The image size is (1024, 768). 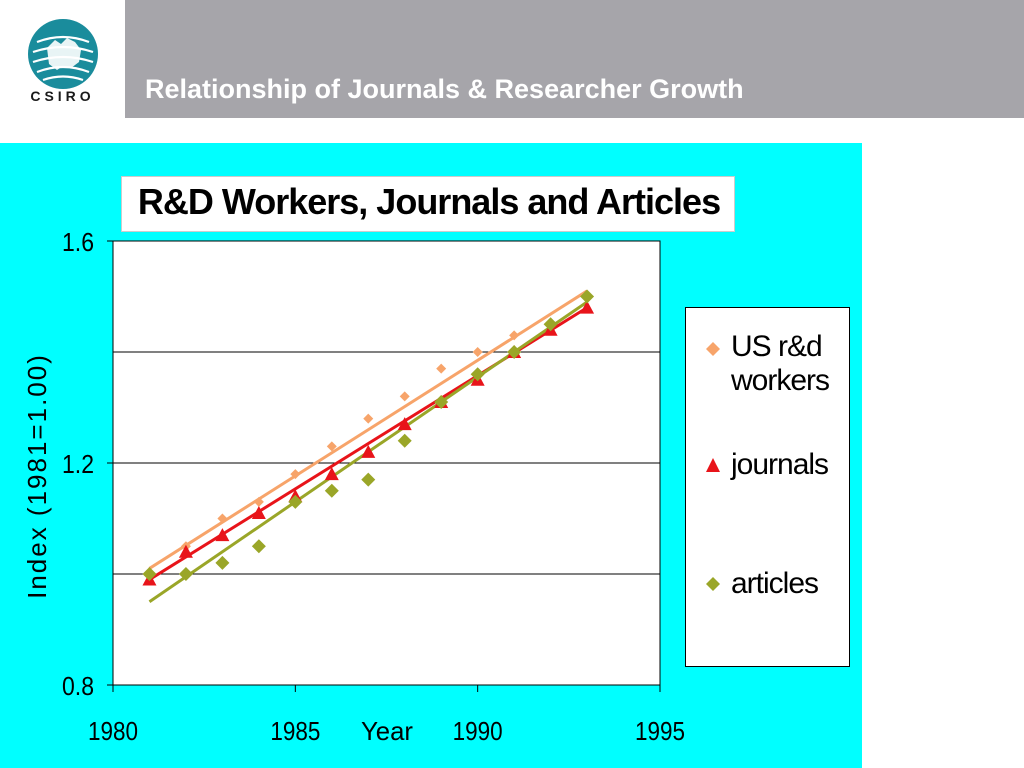 I want to click on x-tick-label: 1990, so click(x=478, y=731).